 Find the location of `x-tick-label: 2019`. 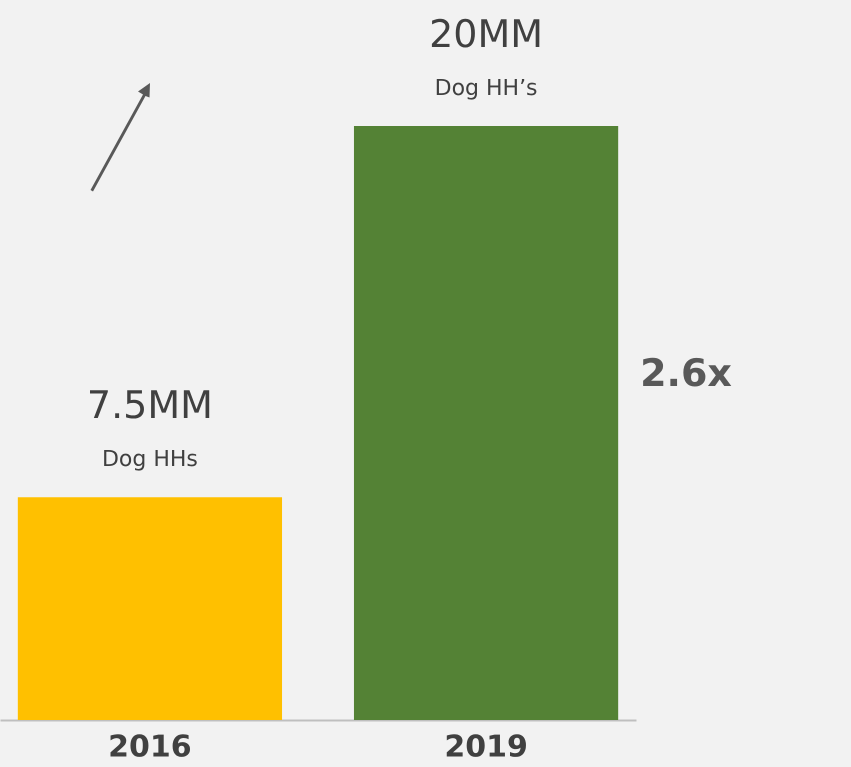

x-tick-label: 2019 is located at coordinates (486, 747).